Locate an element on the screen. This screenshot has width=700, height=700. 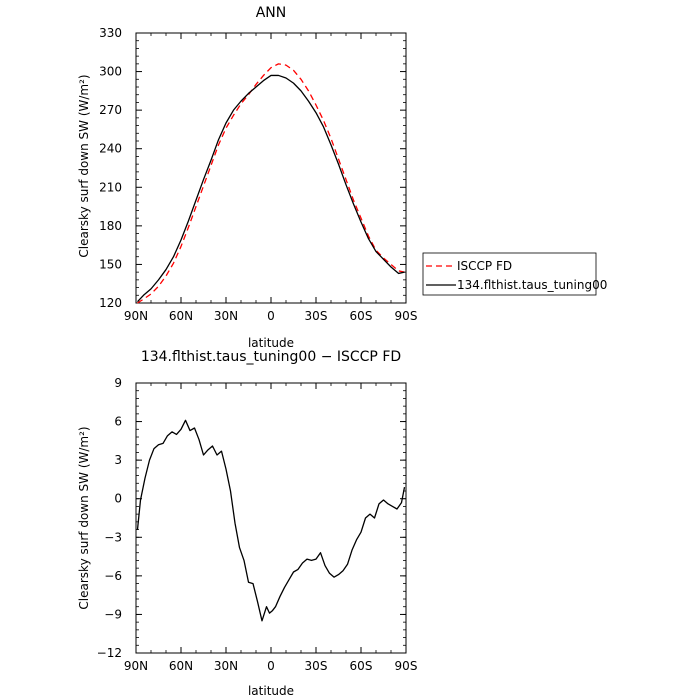
top-chart-y-tick-label: 210 is located at coordinates (110, 187).